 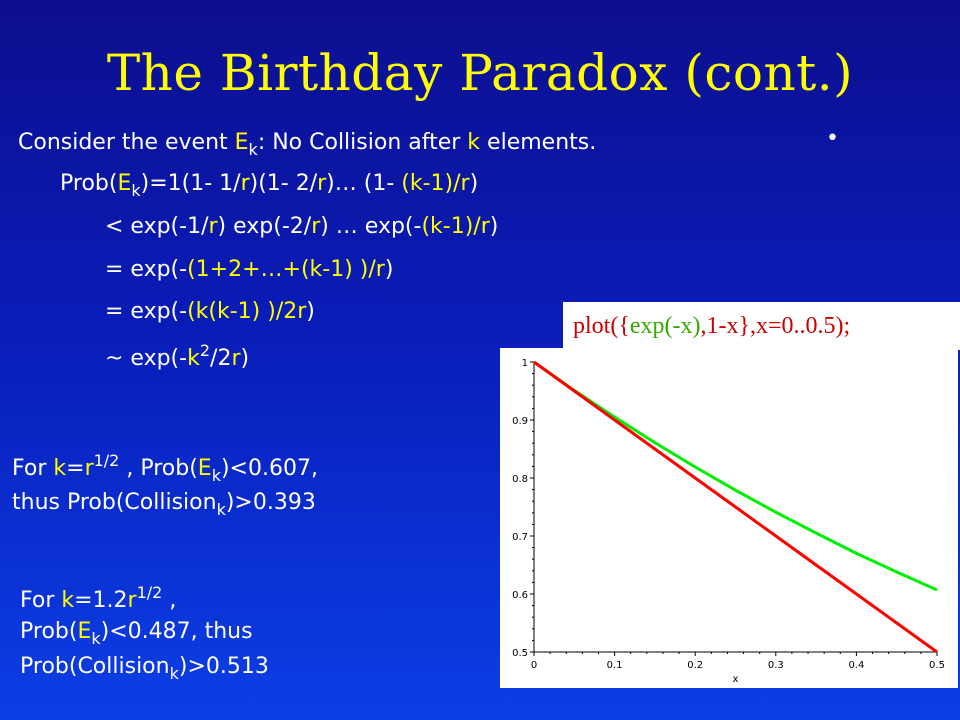 What do you see at coordinates (761, 326) in the screenshot?
I see `plot-command-caption: plot({exp(-x),1-x},x=0..0.5);` at bounding box center [761, 326].